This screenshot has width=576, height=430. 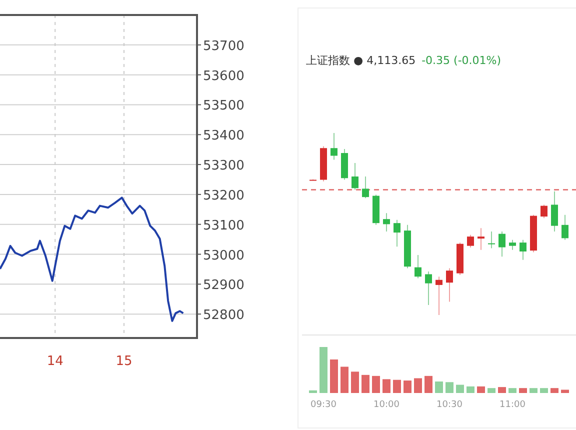 What do you see at coordinates (223, 76) in the screenshot?
I see `y-tick-label: 53600` at bounding box center [223, 76].